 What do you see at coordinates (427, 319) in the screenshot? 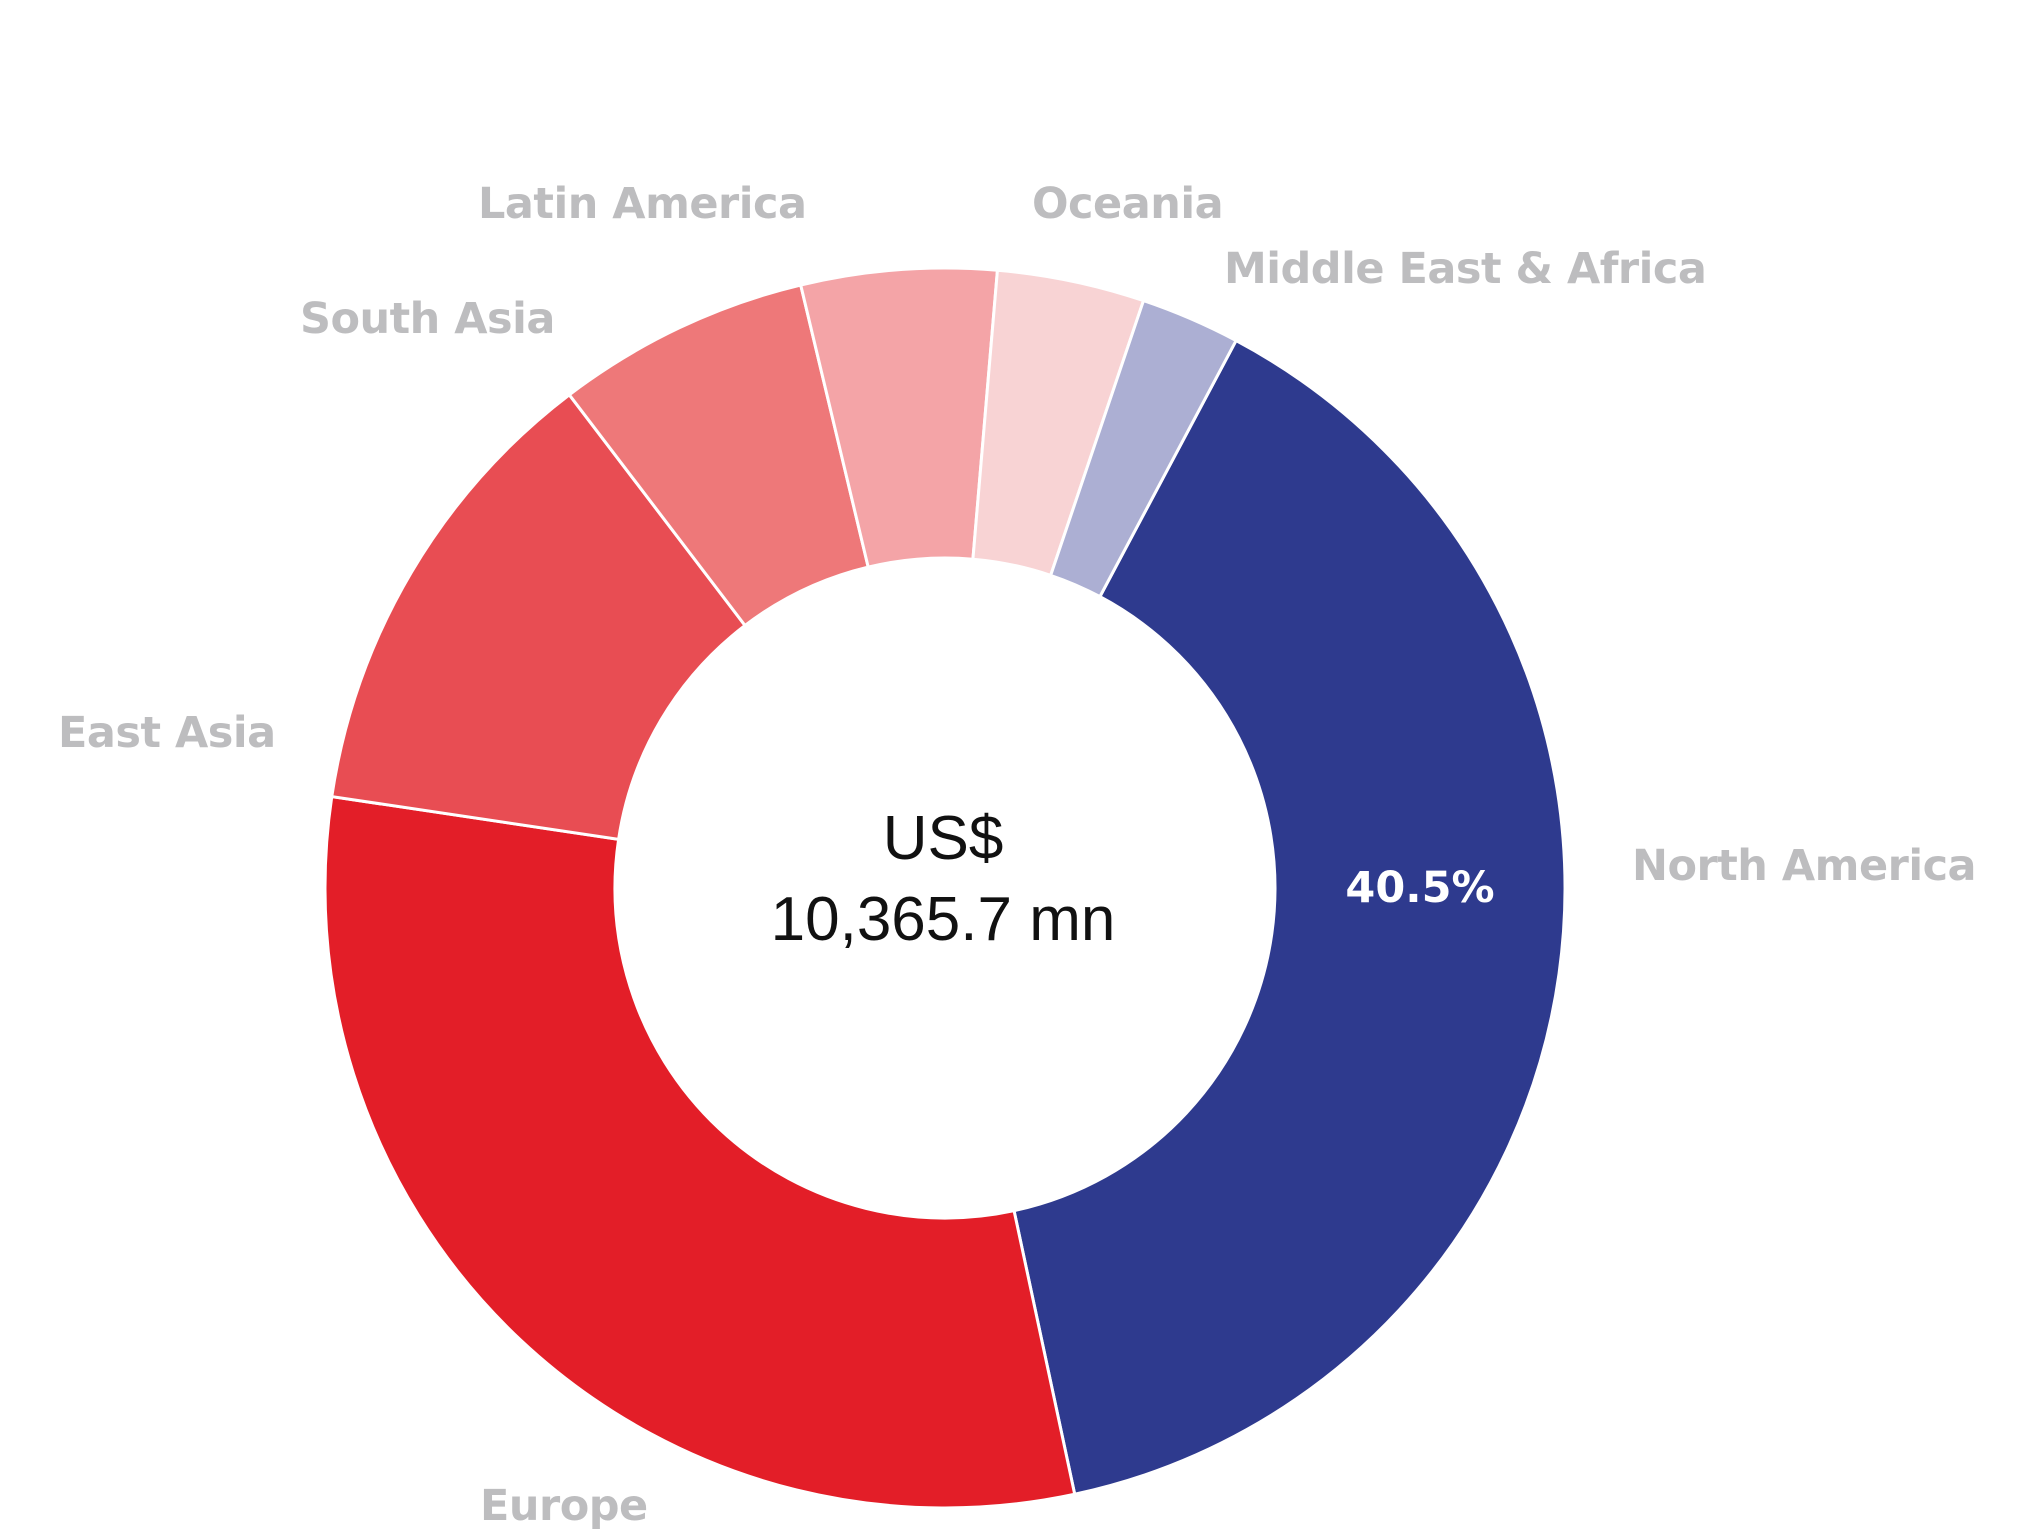
I see `label-south-asia: South Asia` at bounding box center [427, 319].